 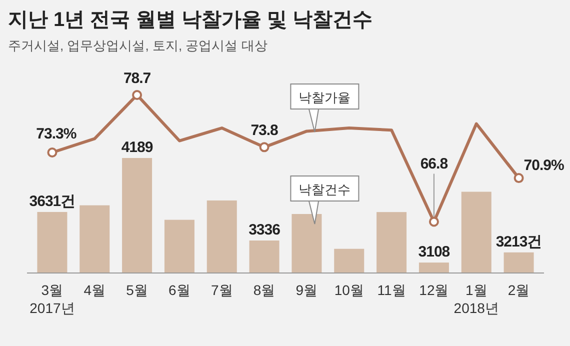 I want to click on data-label: 3336, so click(x=264, y=230).